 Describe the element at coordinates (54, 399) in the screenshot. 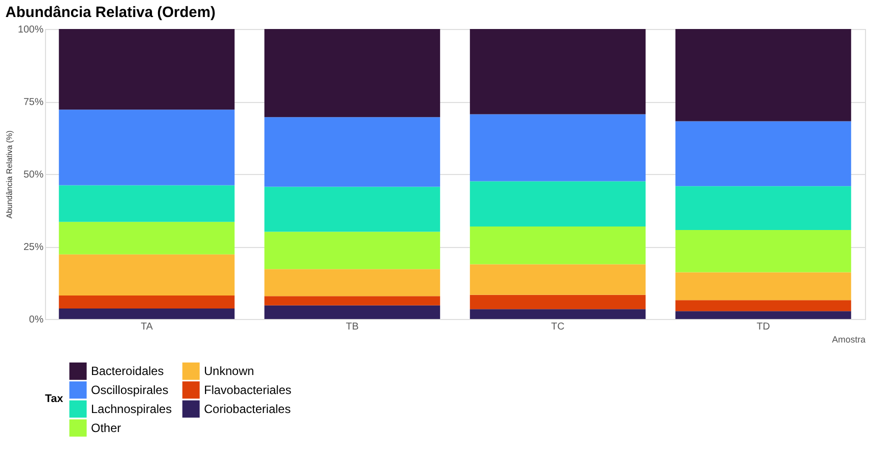

I see `legend-title: Tax` at that location.